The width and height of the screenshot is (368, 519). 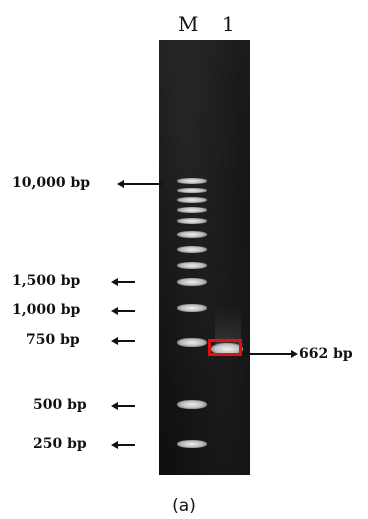 I want to click on figure-caption: (a), so click(x=184, y=506).